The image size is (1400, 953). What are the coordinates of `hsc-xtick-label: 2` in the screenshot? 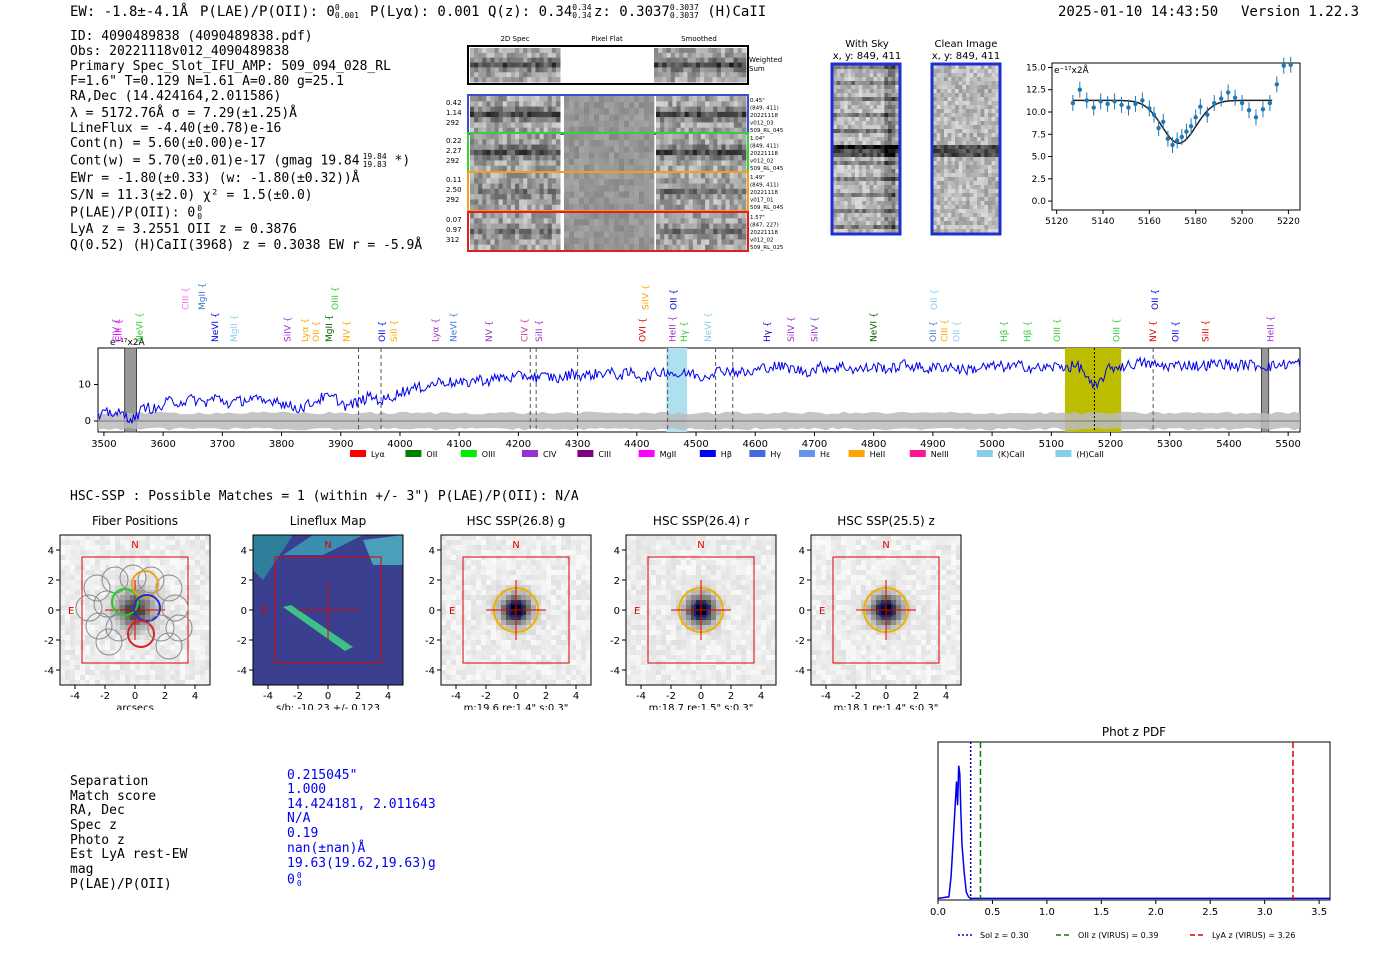 It's located at (358, 696).